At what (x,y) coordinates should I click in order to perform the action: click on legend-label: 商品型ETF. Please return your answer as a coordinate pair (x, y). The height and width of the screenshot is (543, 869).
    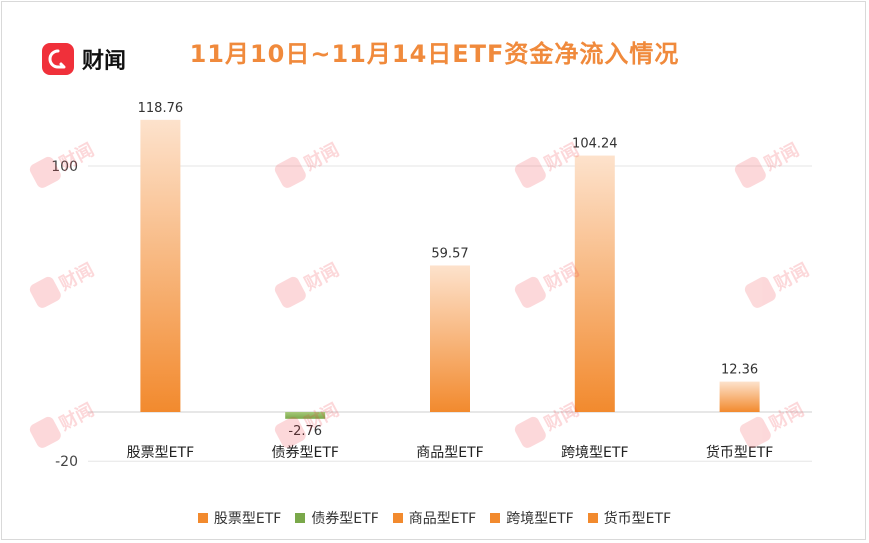
    Looking at the image, I should click on (442, 519).